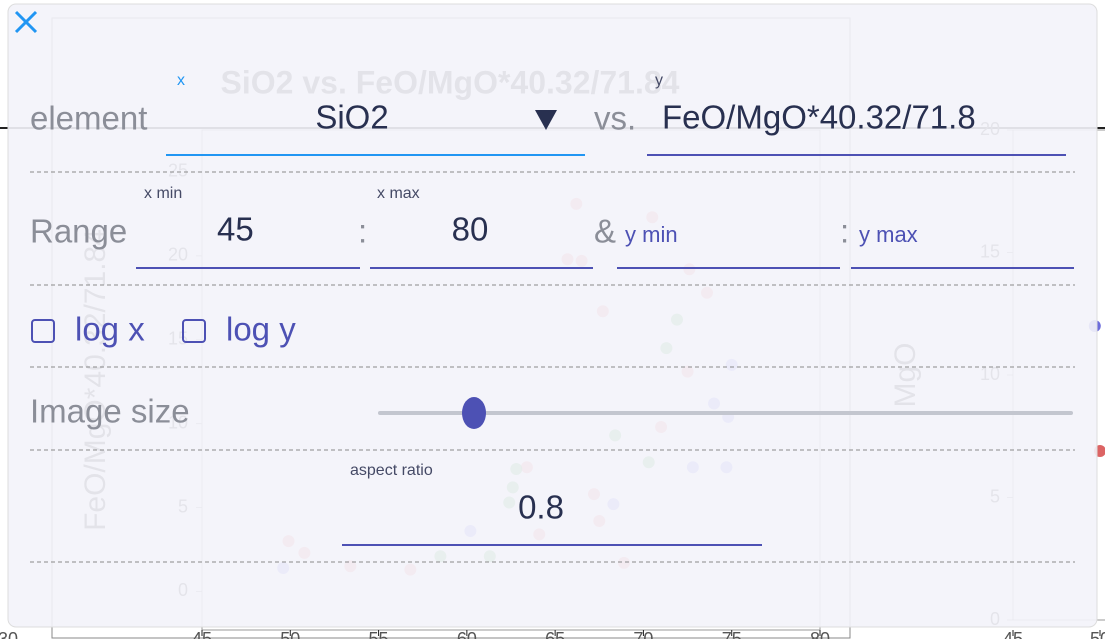  I want to click on x-tick-label: 70, so click(643, 634).